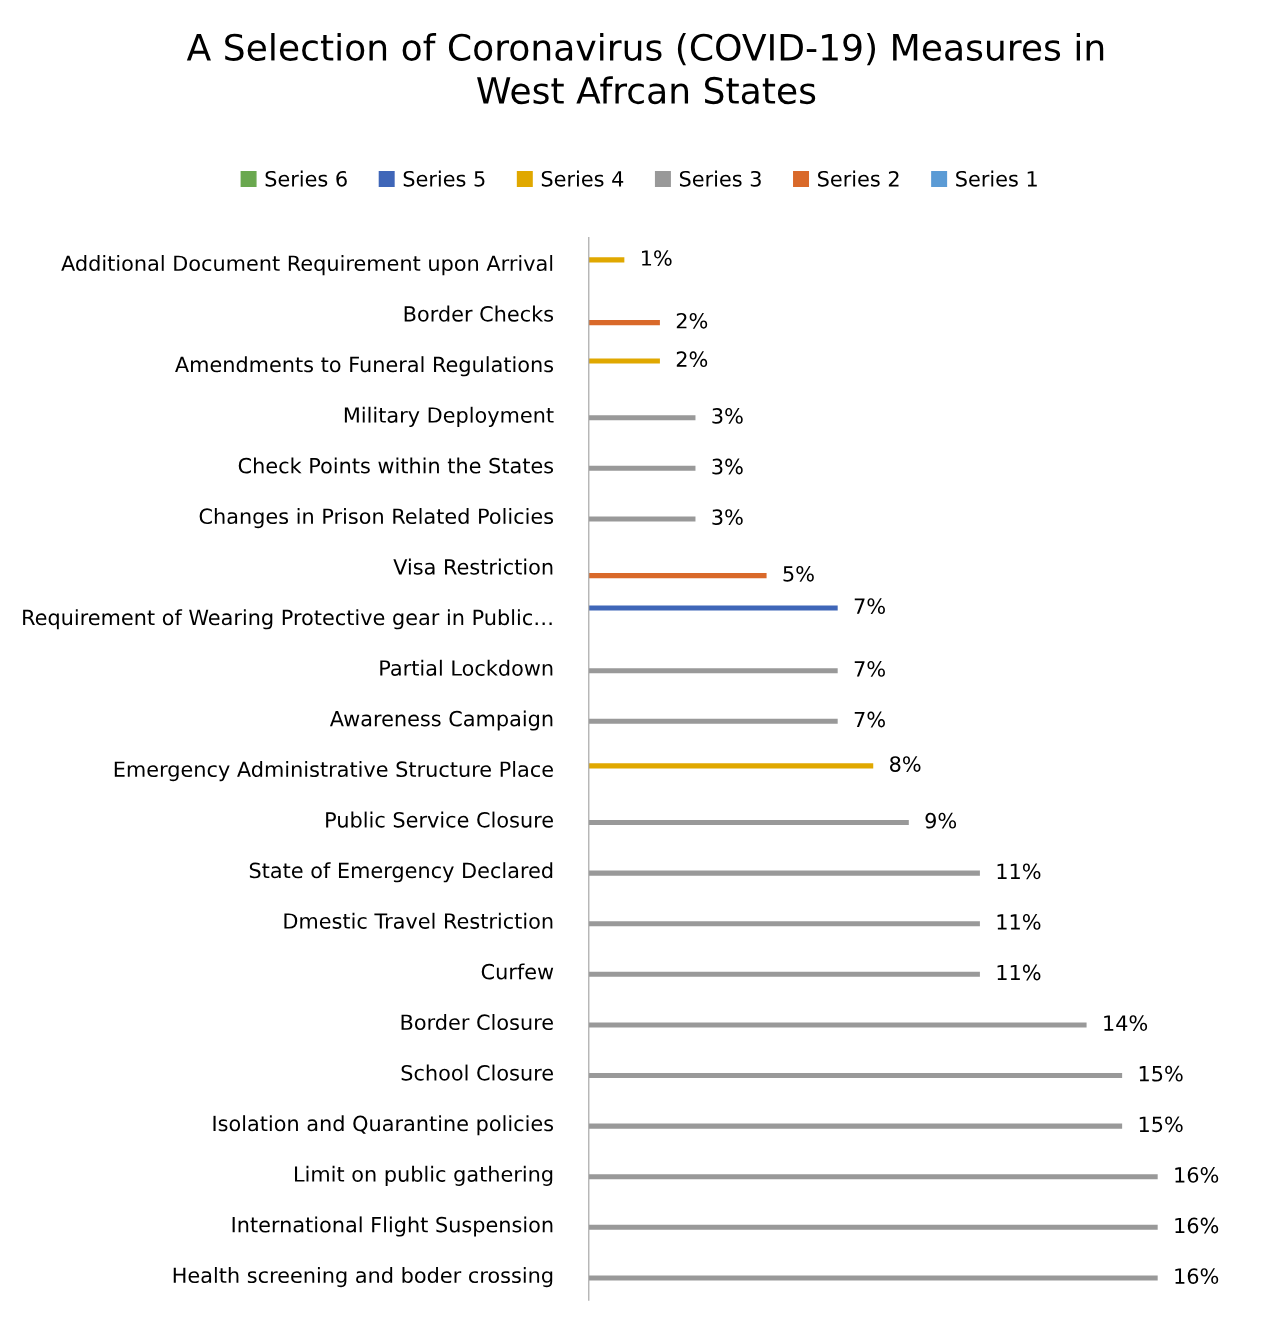 This screenshot has width=1280, height=1320. What do you see at coordinates (418, 920) in the screenshot?
I see `y-tick-label: Dmestic Travel Restriction` at bounding box center [418, 920].